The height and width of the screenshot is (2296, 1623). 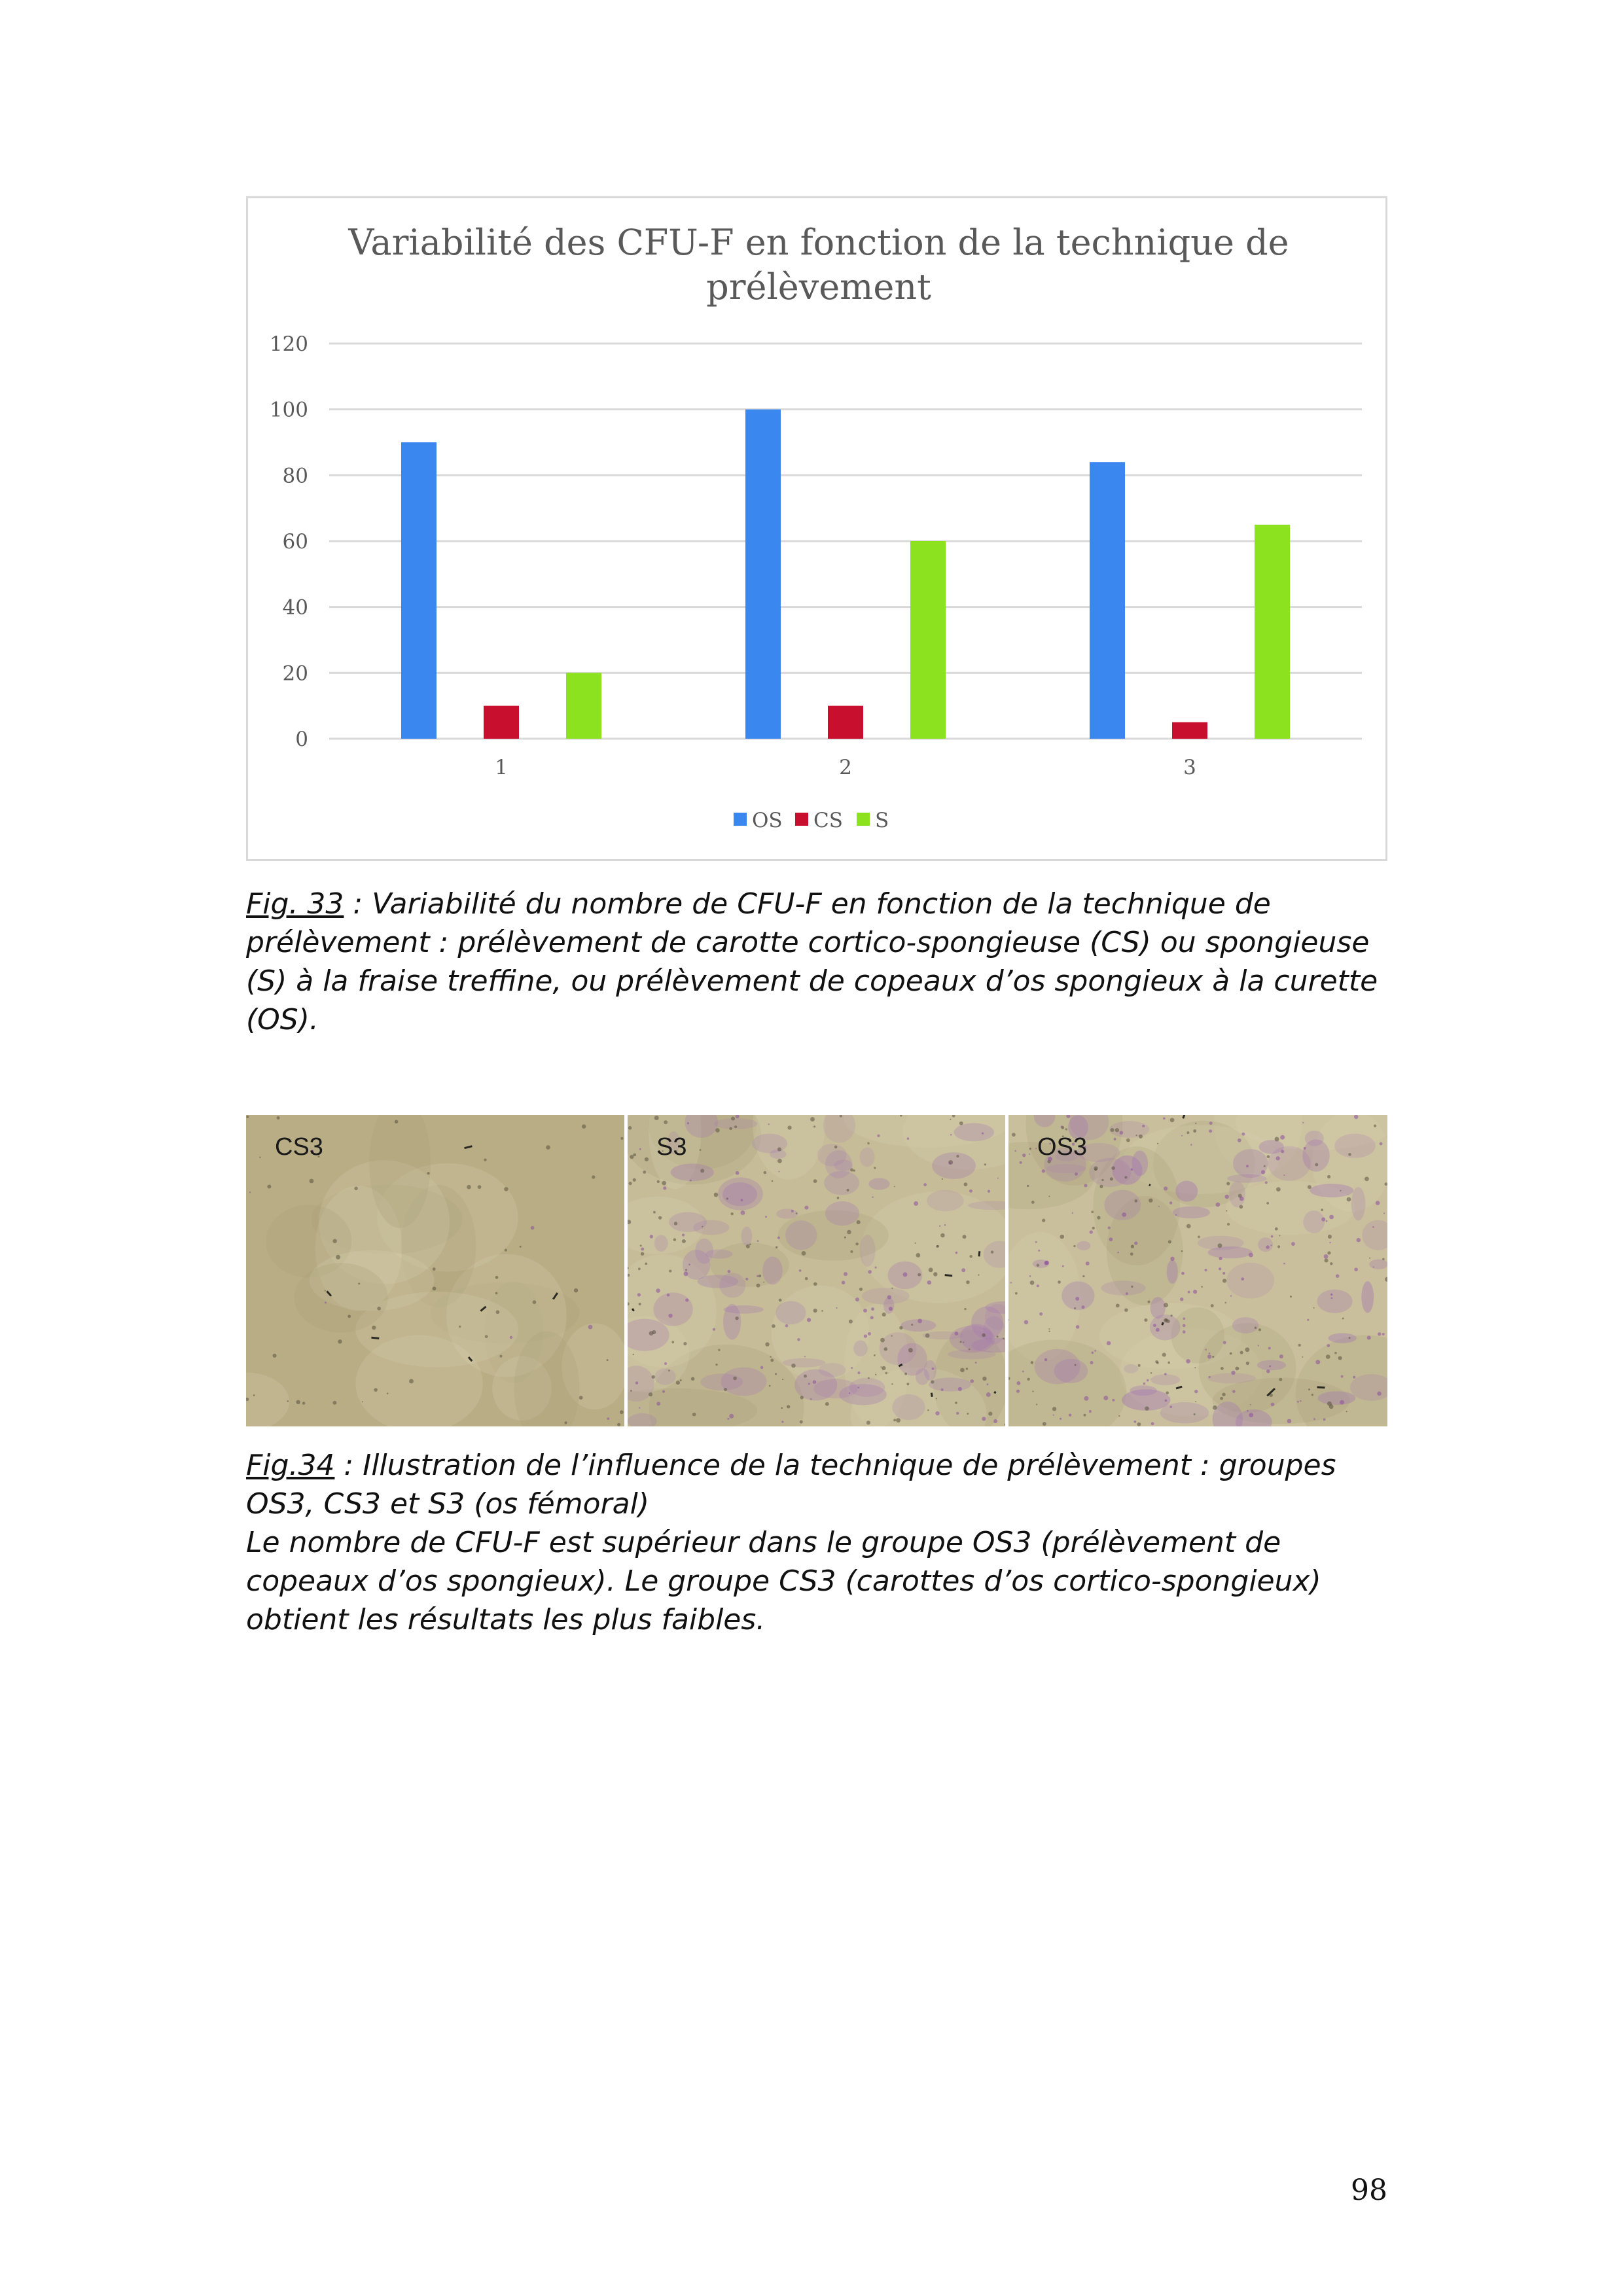 I want to click on micrograph-os3: OS3, so click(x=1197, y=1271).